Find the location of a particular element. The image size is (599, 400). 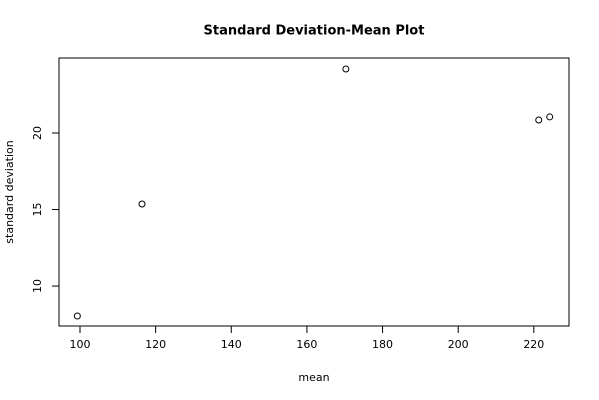

y-tick-label: 15 is located at coordinates (37, 210).